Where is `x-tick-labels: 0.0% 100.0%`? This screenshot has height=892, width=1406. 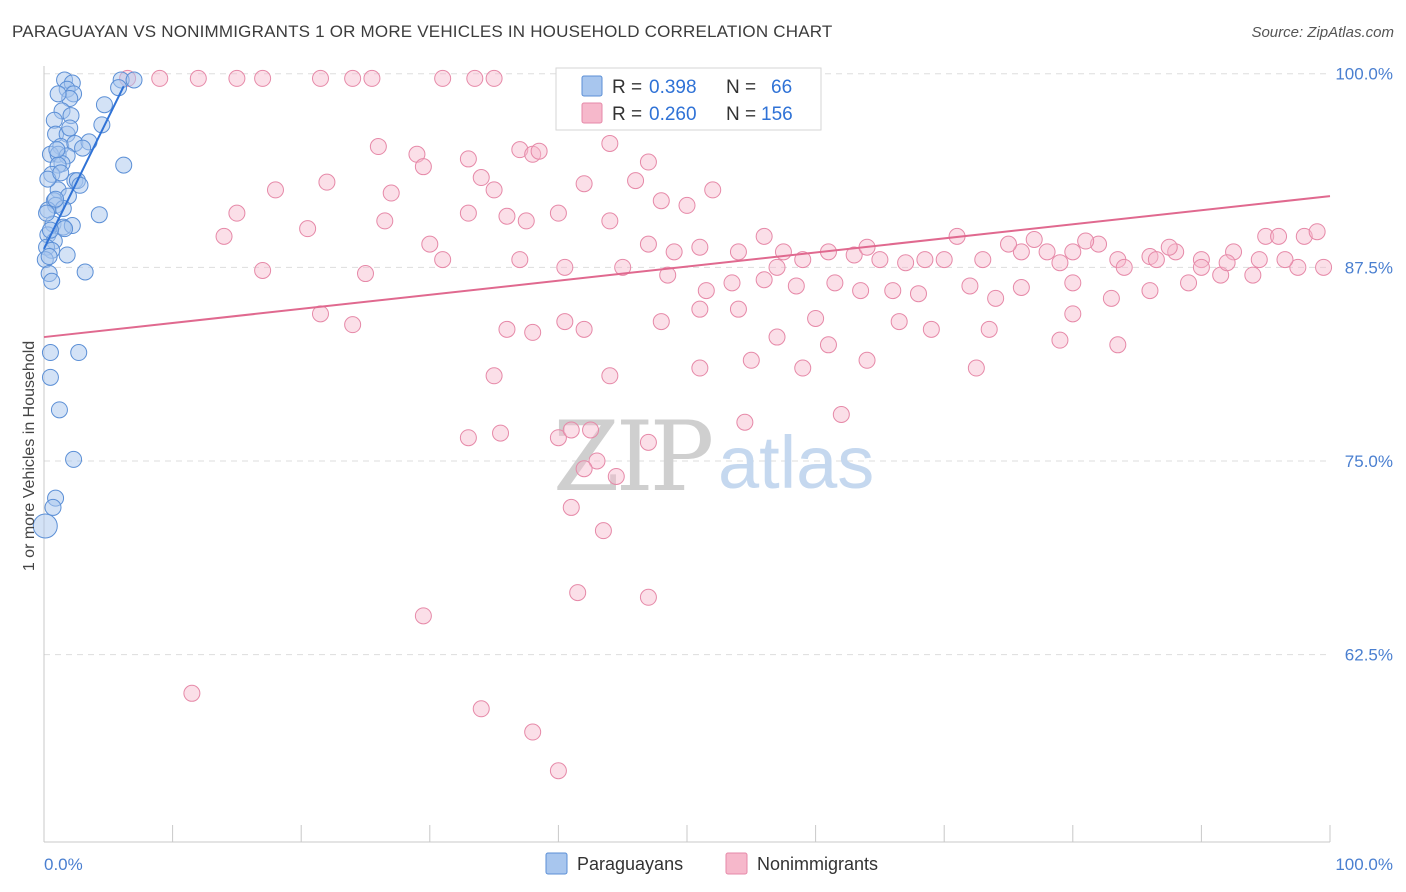 x-tick-labels: 0.0% 100.0% is located at coordinates (718, 864).